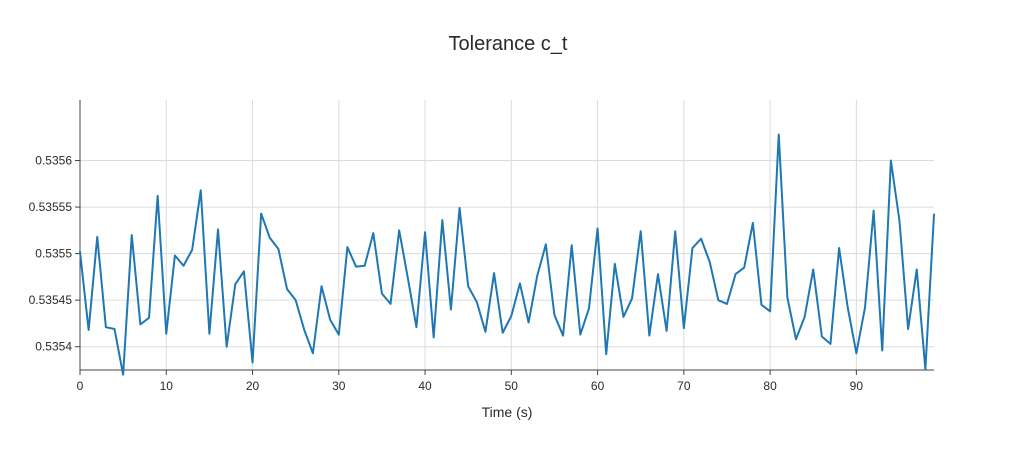  What do you see at coordinates (857, 386) in the screenshot?
I see `x-tick-label: 90` at bounding box center [857, 386].